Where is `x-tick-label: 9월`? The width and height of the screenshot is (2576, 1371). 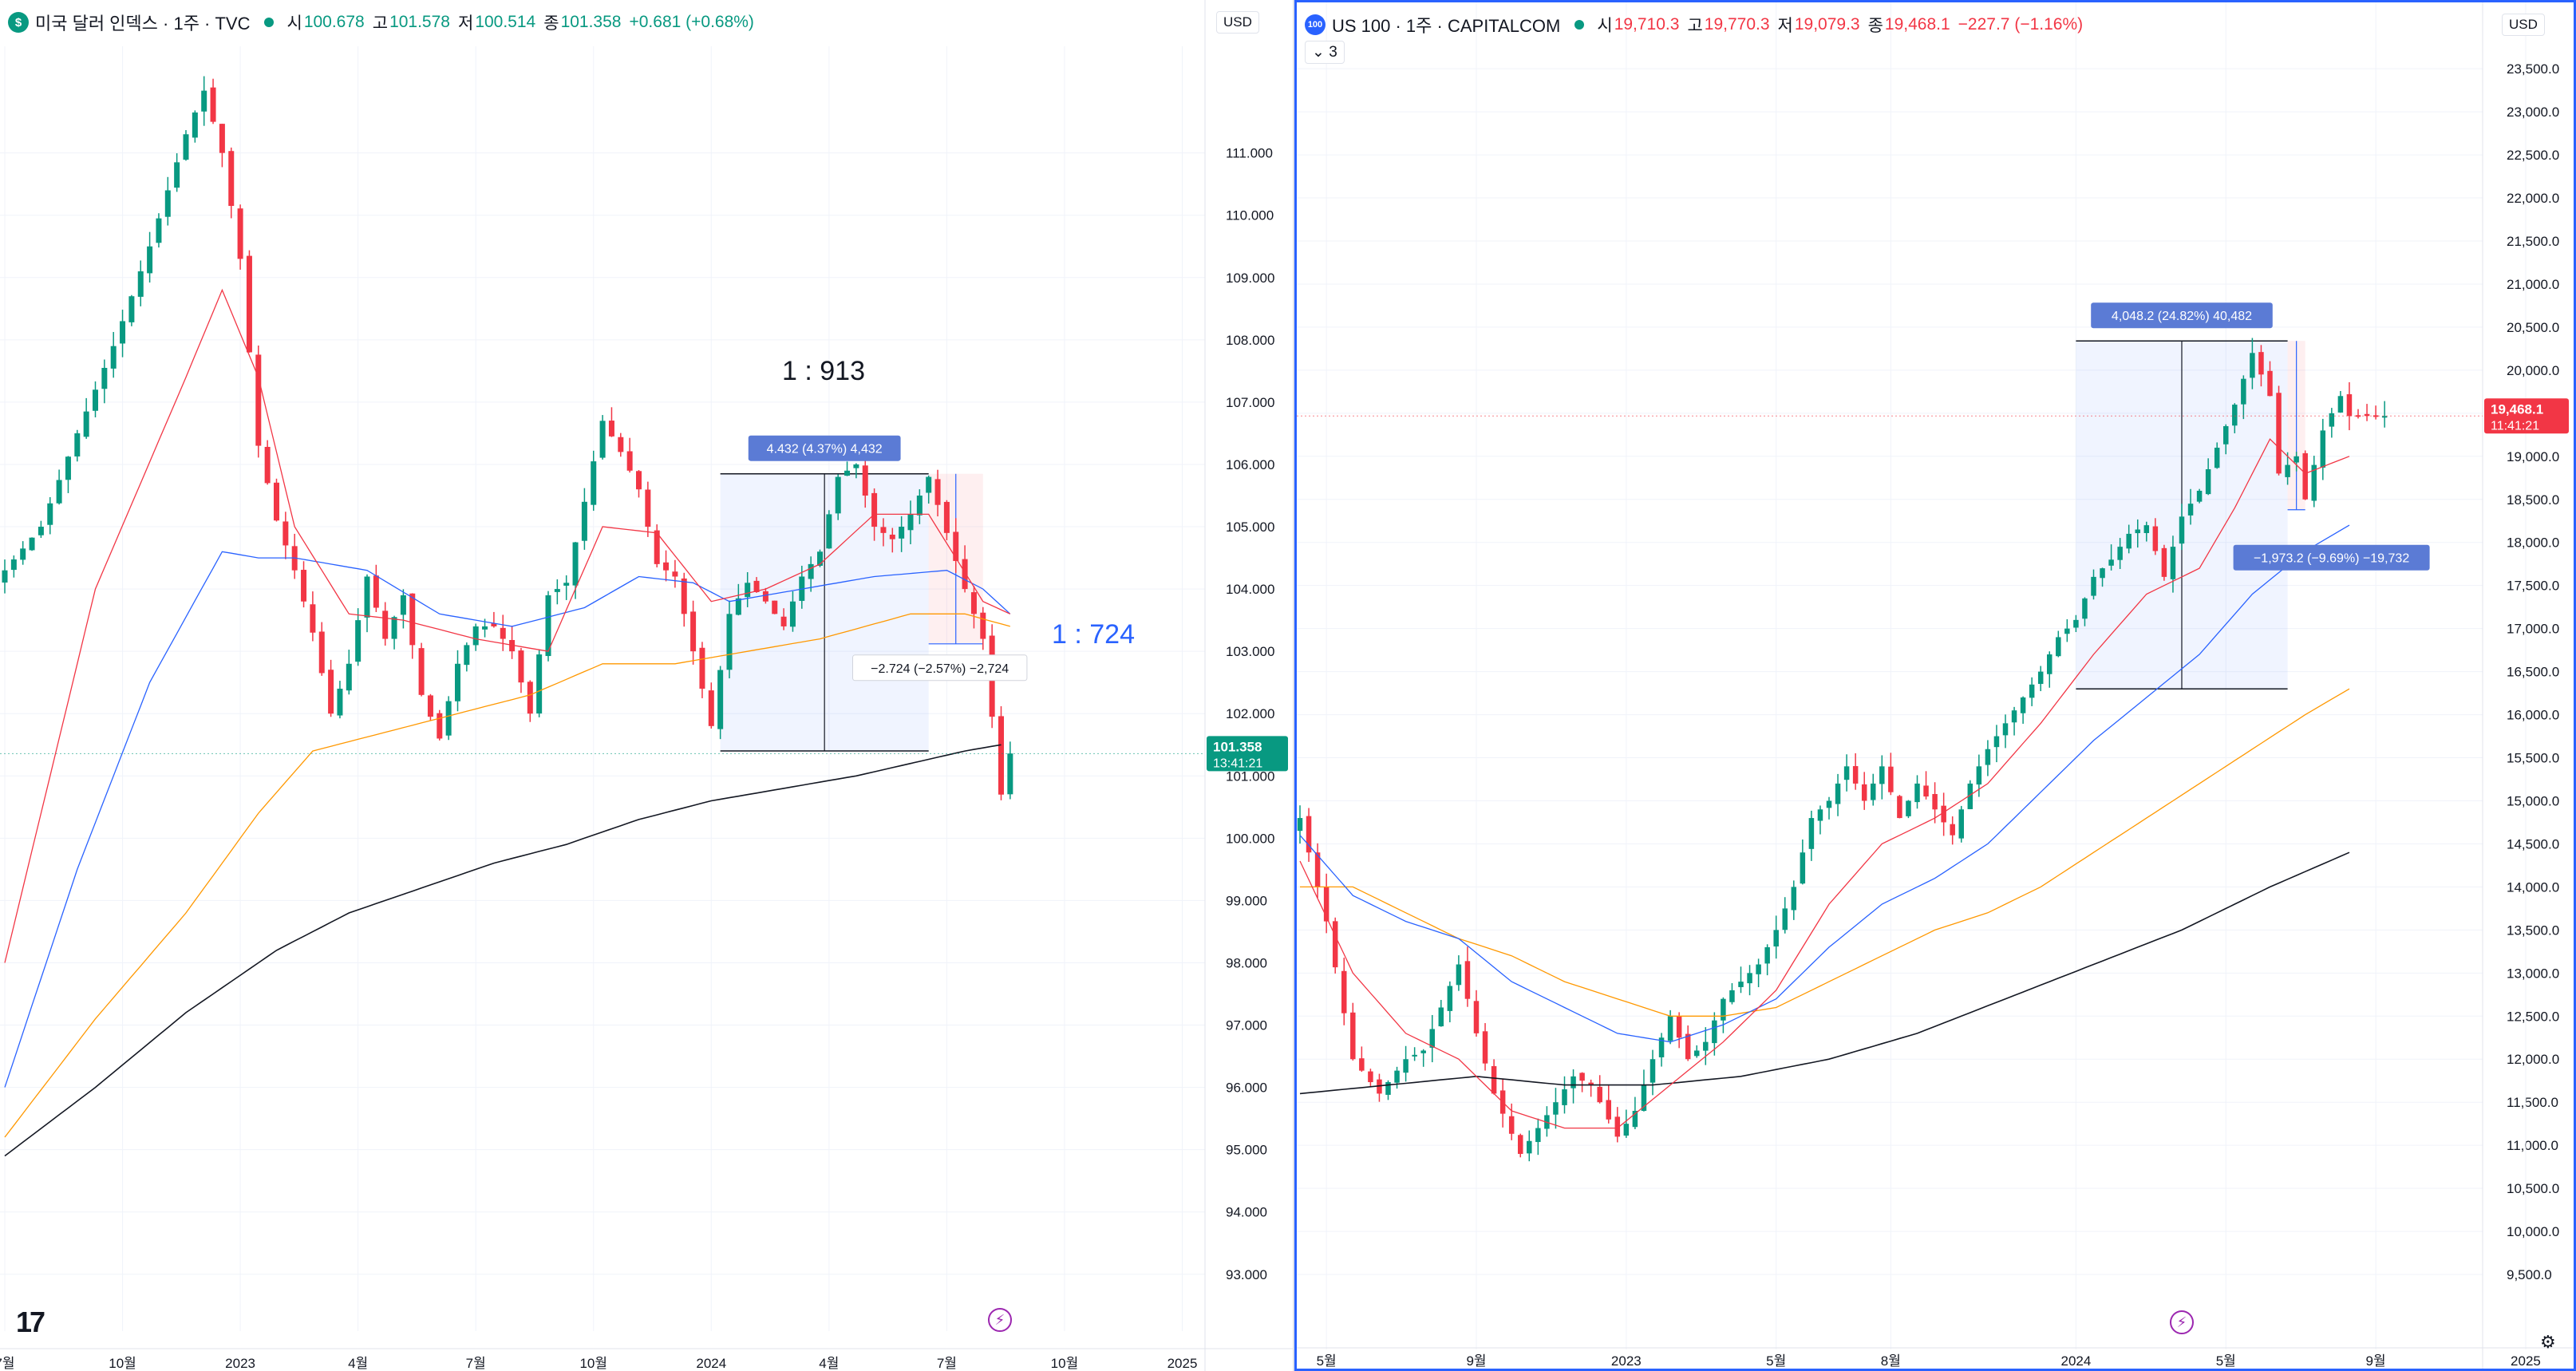 x-tick-label: 9월 is located at coordinates (1476, 1361).